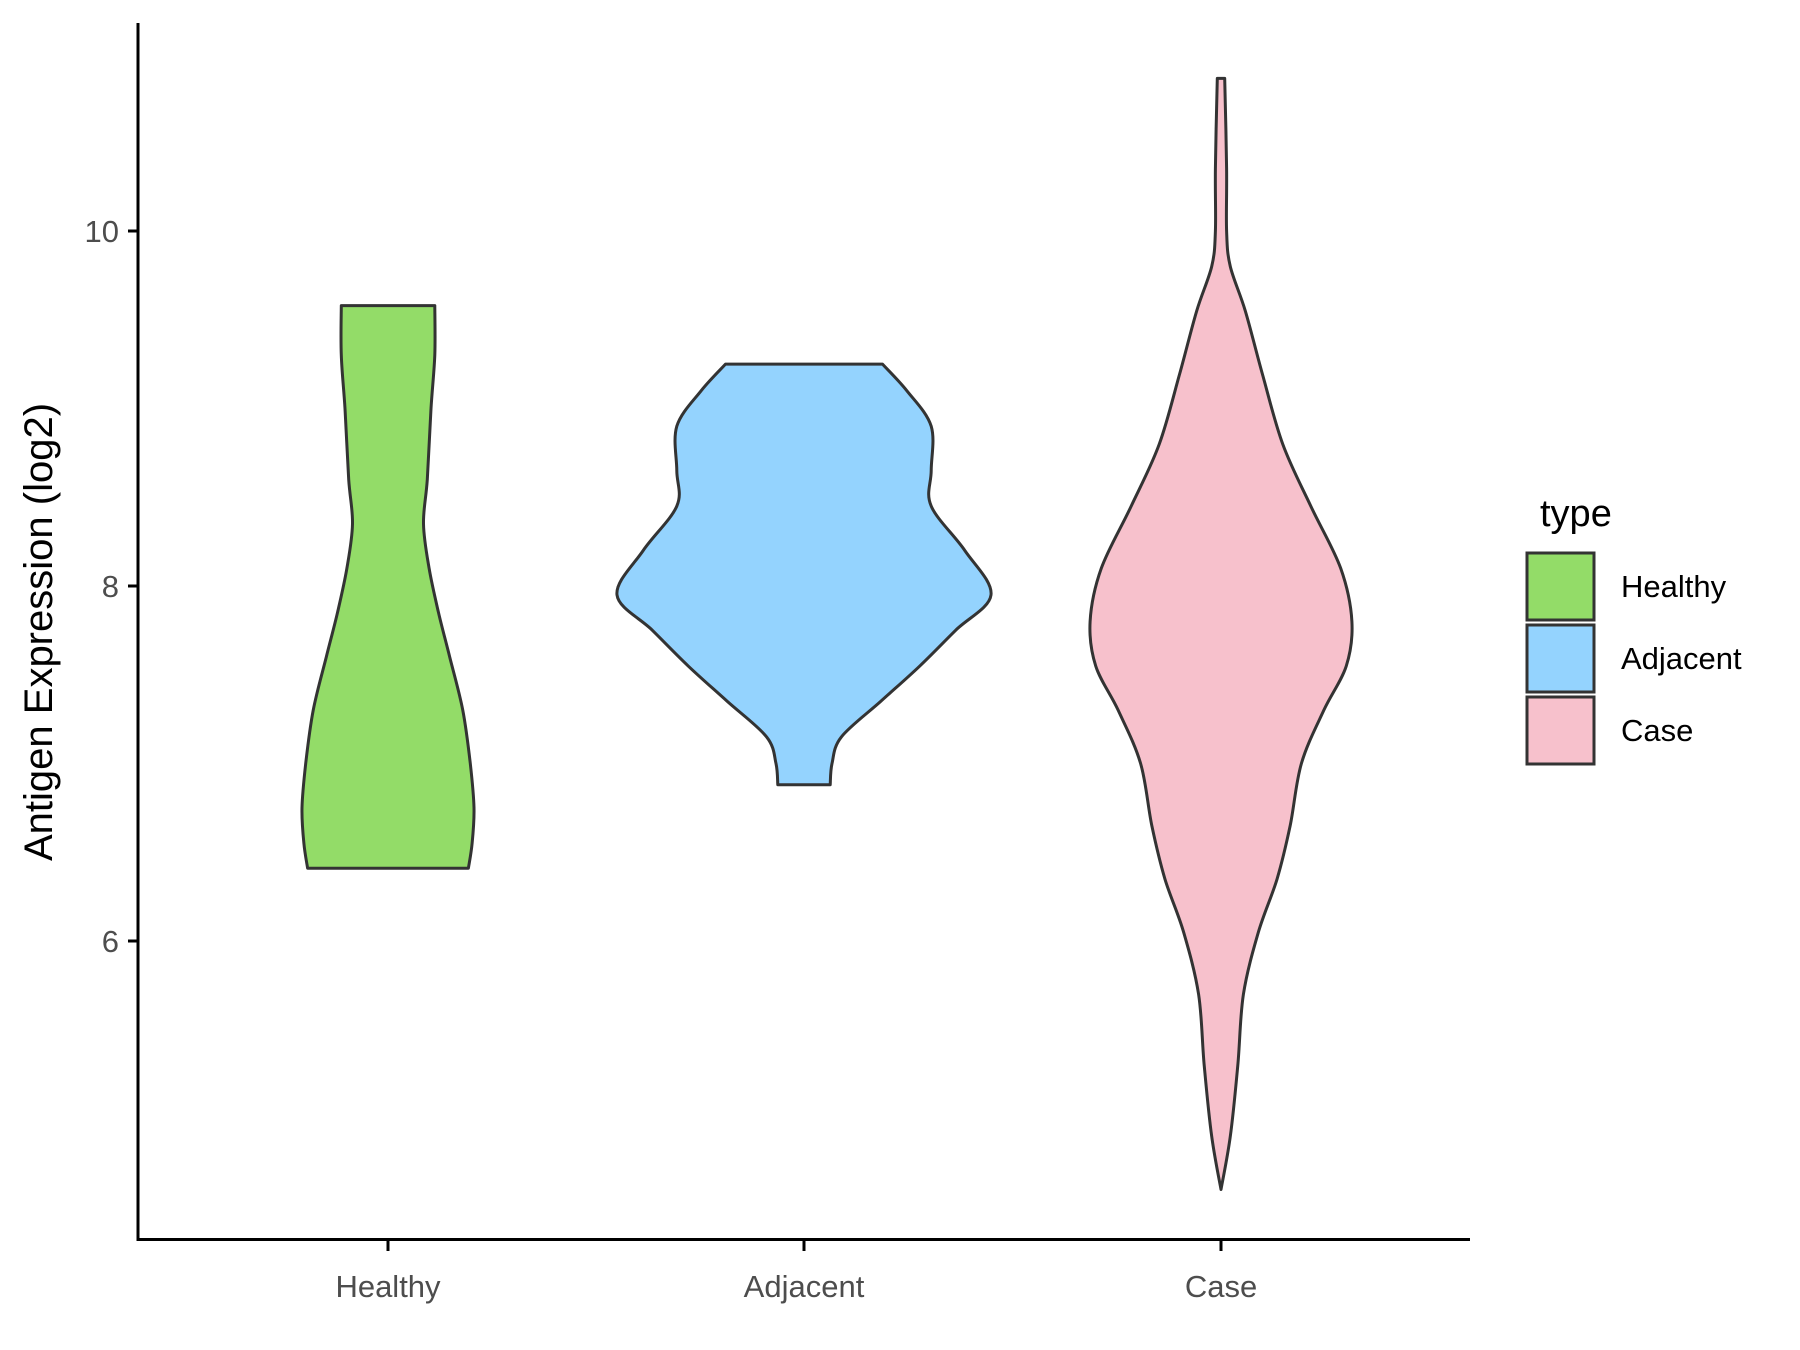 The width and height of the screenshot is (1800, 1350). What do you see at coordinates (1560, 658) in the screenshot?
I see `legend-key-adjacent` at bounding box center [1560, 658].